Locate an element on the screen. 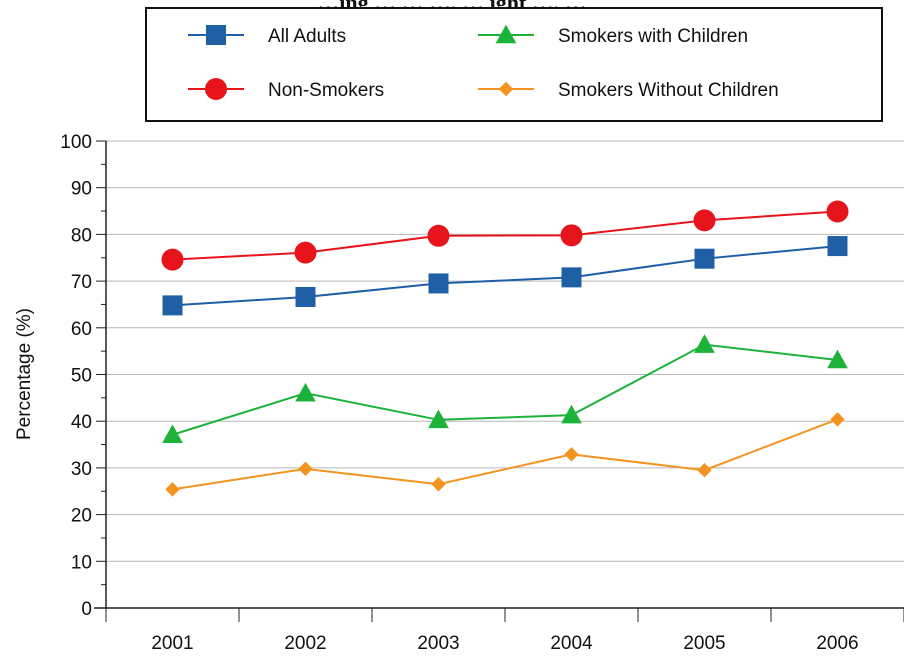  legend-item: Smokers with Children is located at coordinates (613, 35).